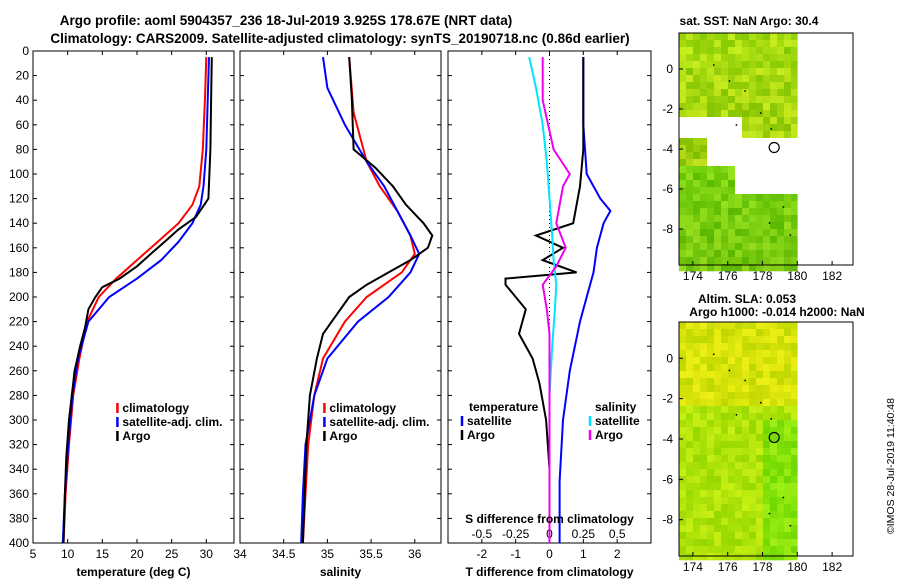  What do you see at coordinates (240, 554) in the screenshot?
I see `x-tick-label: 34` at bounding box center [240, 554].